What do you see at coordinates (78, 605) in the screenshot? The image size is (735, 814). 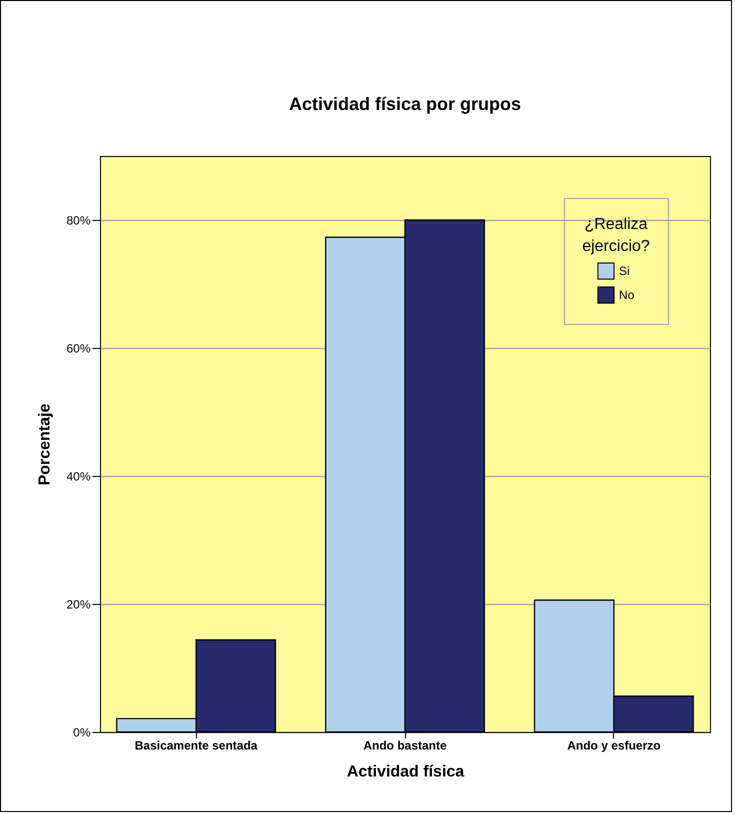 I see `y-tick-label: 20%` at bounding box center [78, 605].